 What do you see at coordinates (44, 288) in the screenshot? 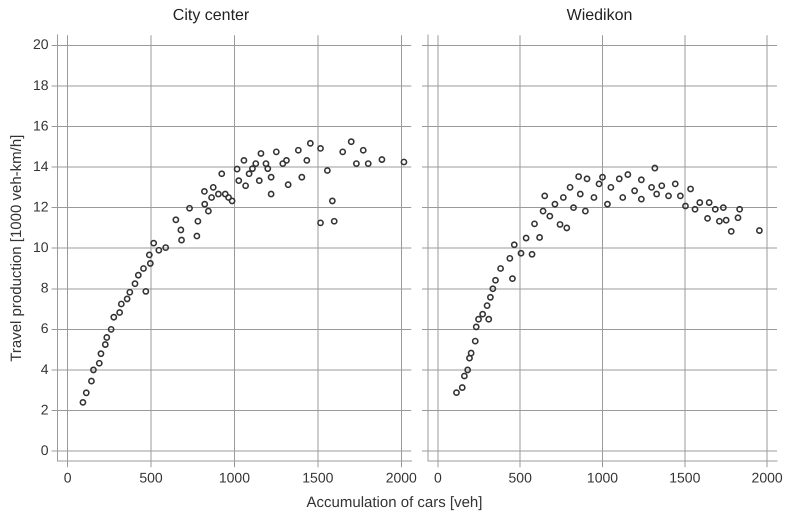
I see `y-tick-label: 8` at bounding box center [44, 288].